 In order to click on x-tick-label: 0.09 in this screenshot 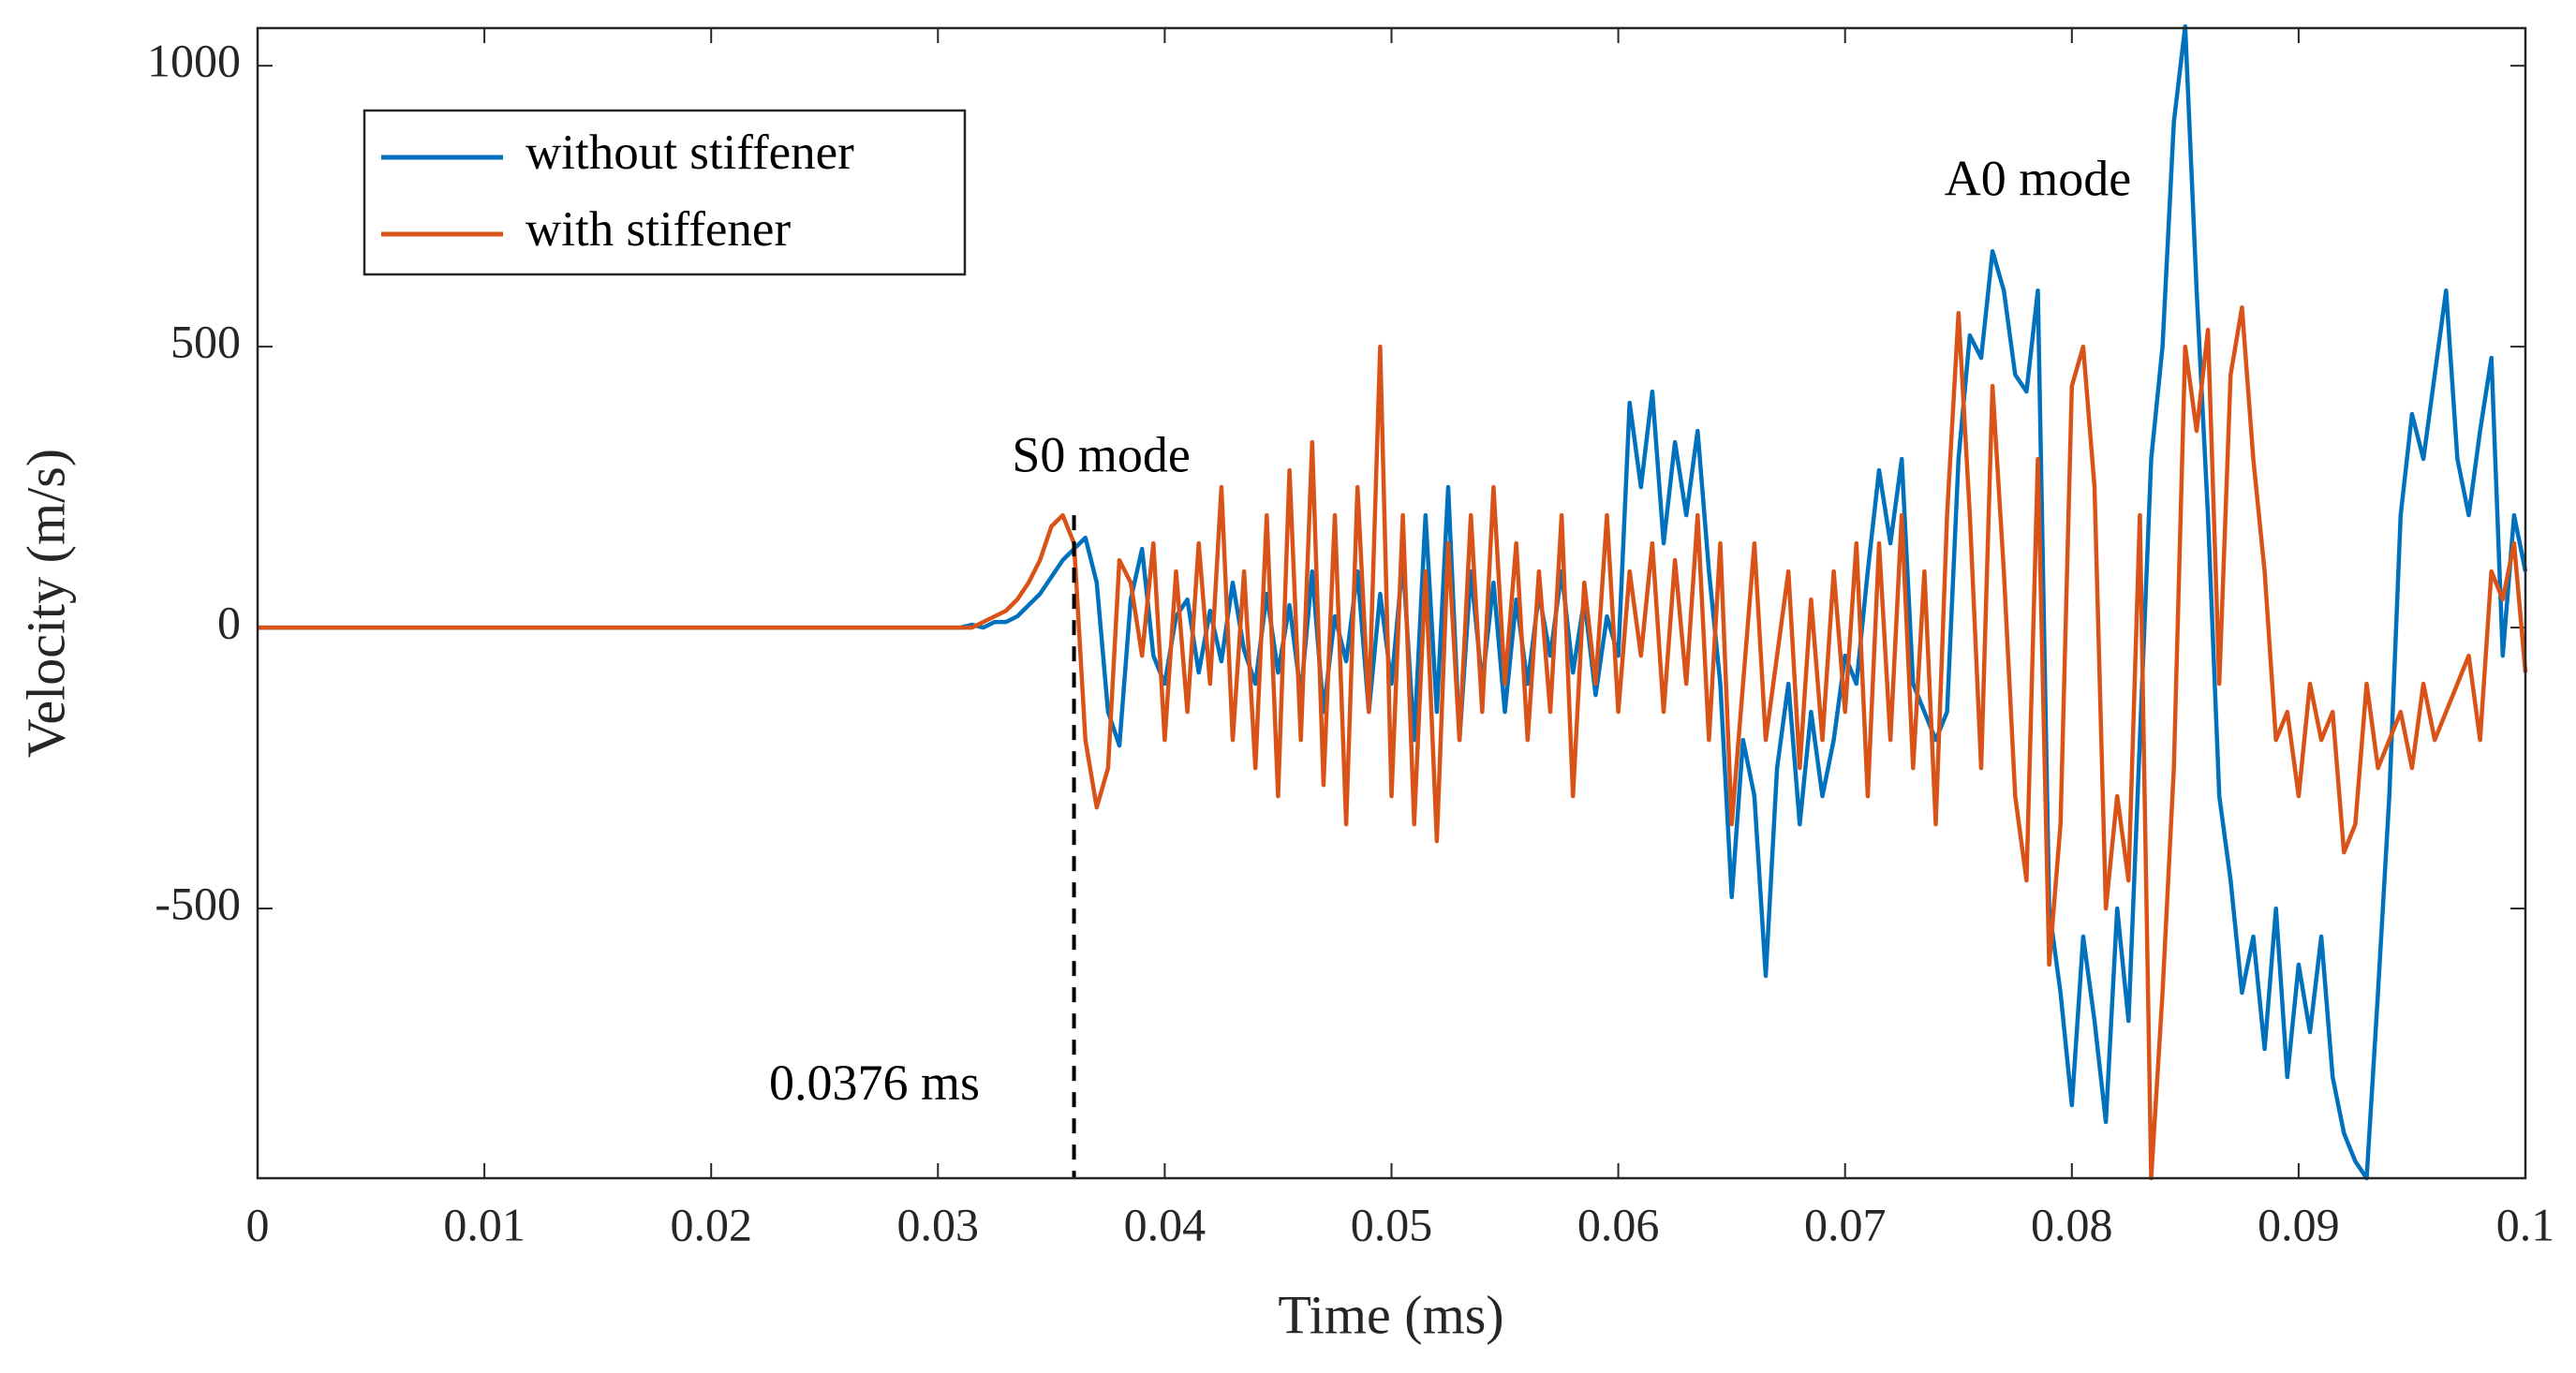, I will do `click(2299, 1224)`.